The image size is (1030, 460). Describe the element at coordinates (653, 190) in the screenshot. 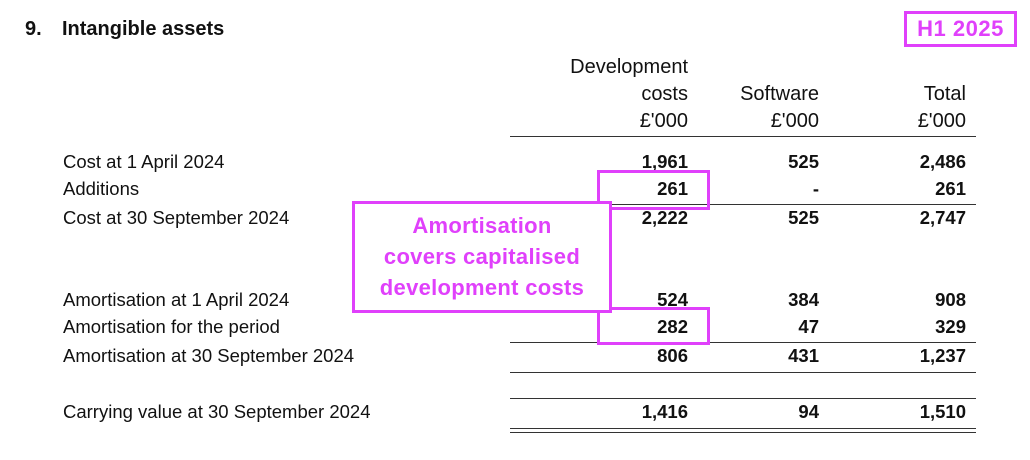

I see `highlight-additions-box` at that location.